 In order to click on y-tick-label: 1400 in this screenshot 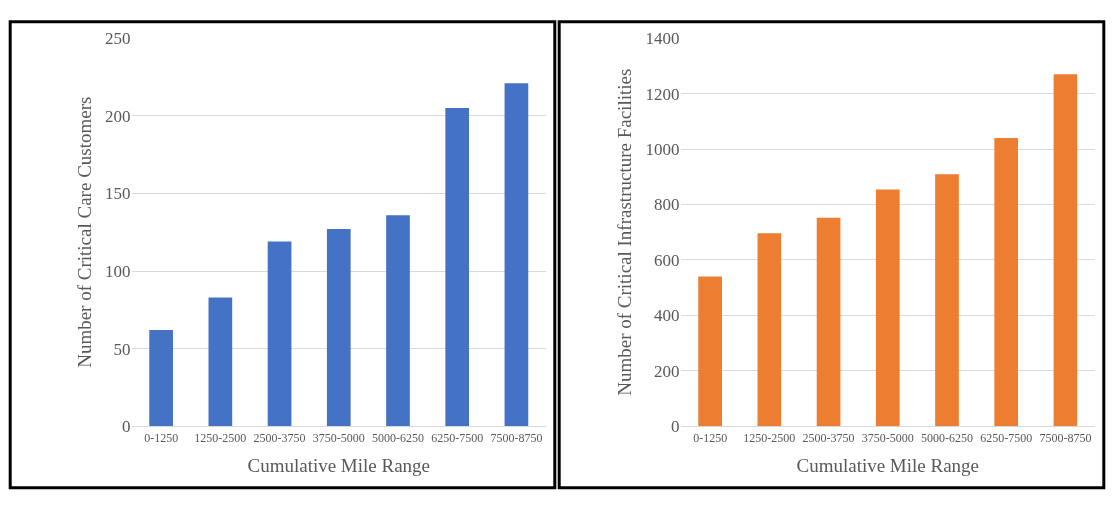, I will do `click(662, 39)`.